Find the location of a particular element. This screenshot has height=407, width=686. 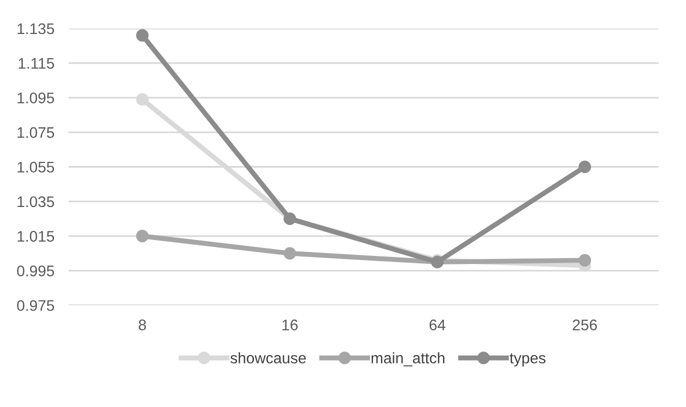

legend-label: main_attch is located at coordinates (408, 359).